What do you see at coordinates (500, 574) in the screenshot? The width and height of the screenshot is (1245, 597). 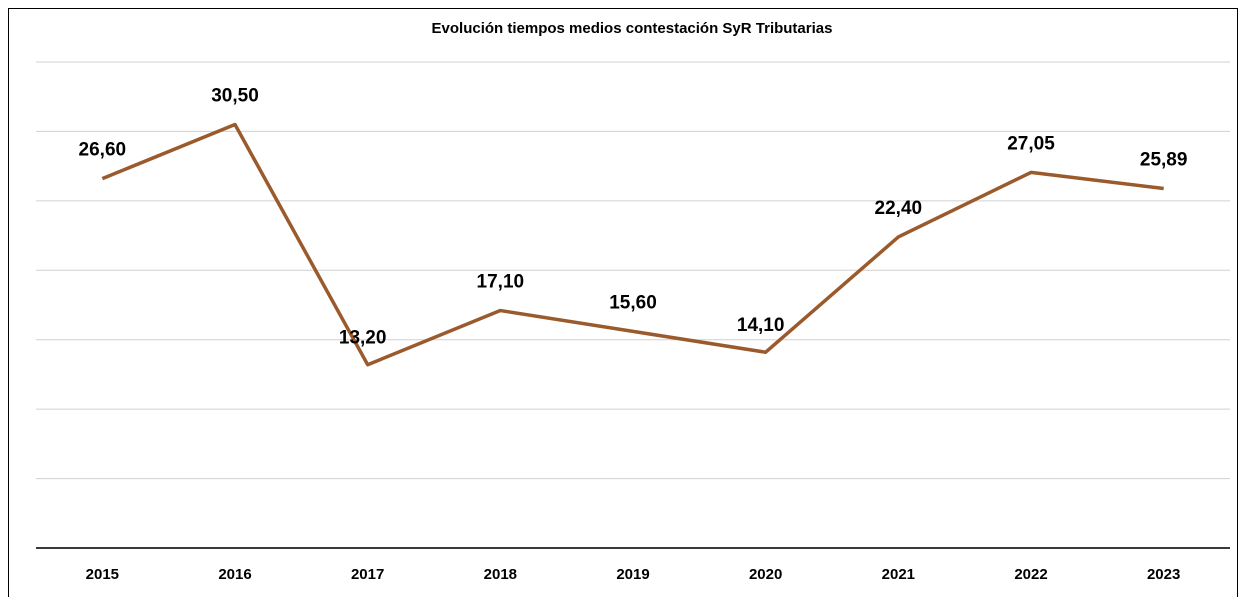 I see `x-tick-label: 2018` at bounding box center [500, 574].